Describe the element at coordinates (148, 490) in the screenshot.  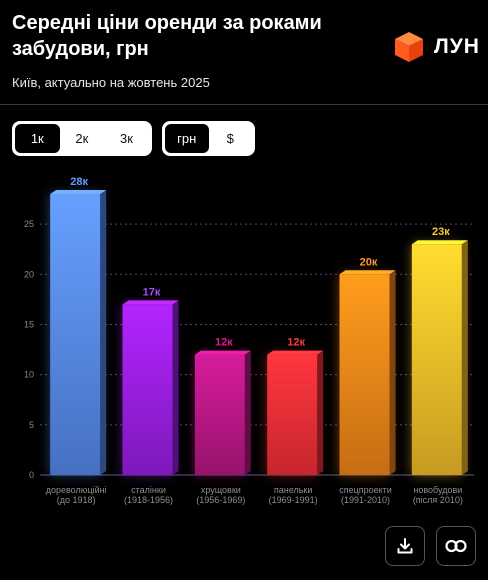
I see `x-category-label: сталінки` at that location.